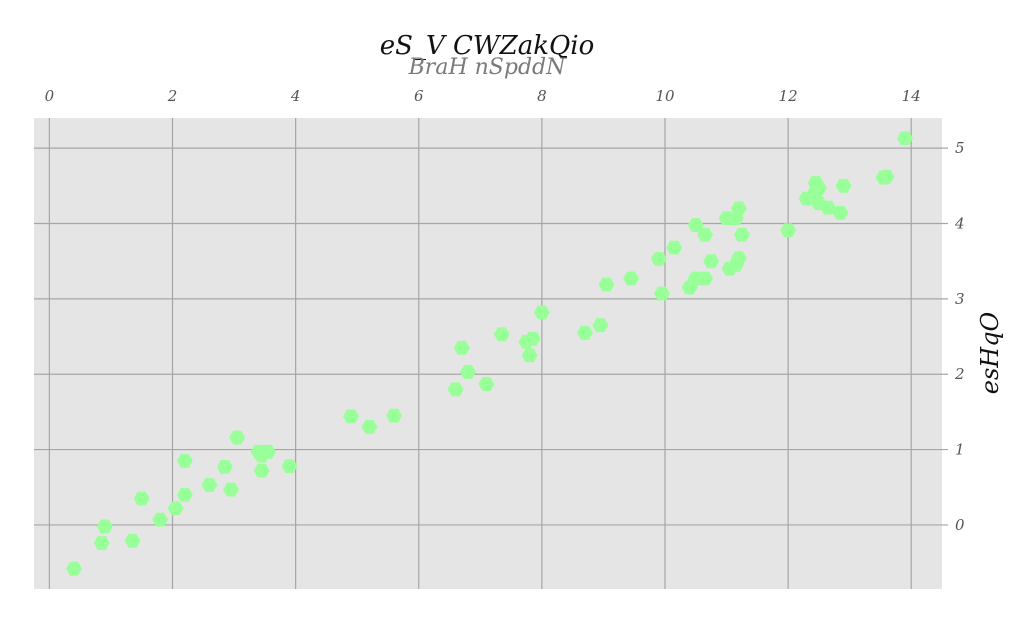  Describe the element at coordinates (960, 525) in the screenshot. I see `y-tick-label: 0` at that location.